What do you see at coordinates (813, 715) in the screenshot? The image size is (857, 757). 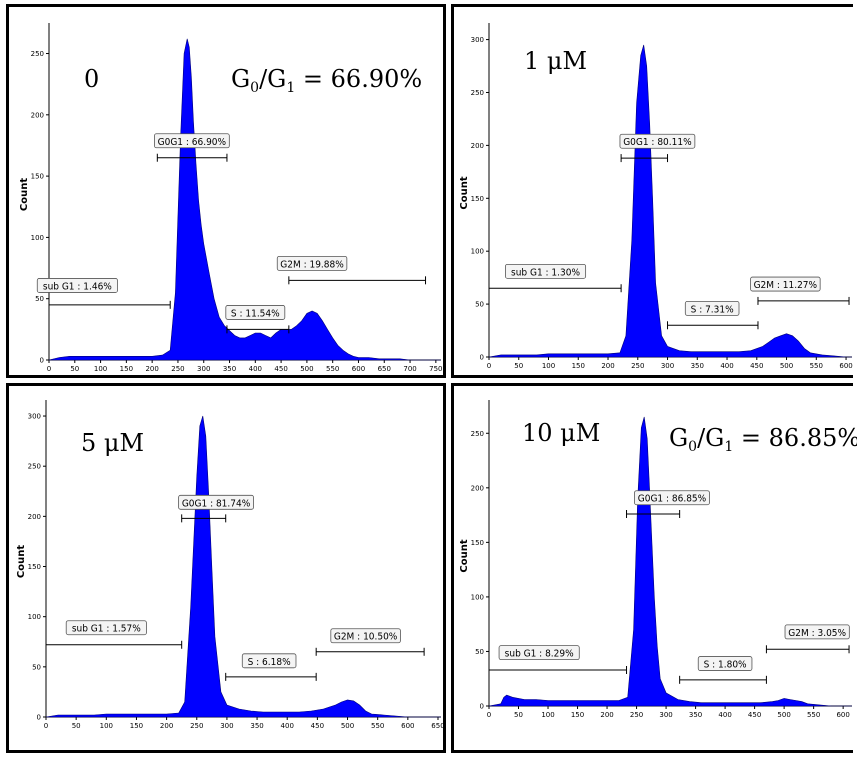 I see `chart3-x-tick-label: 550` at bounding box center [813, 715].